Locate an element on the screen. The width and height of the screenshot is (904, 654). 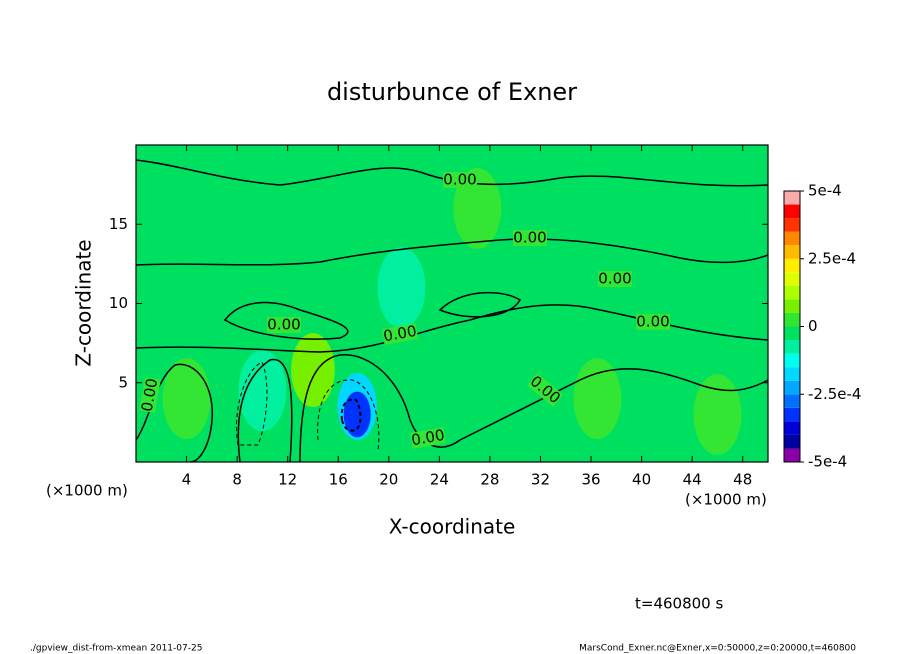
colorbar-tick-label: -5e-4 is located at coordinates (827, 462).